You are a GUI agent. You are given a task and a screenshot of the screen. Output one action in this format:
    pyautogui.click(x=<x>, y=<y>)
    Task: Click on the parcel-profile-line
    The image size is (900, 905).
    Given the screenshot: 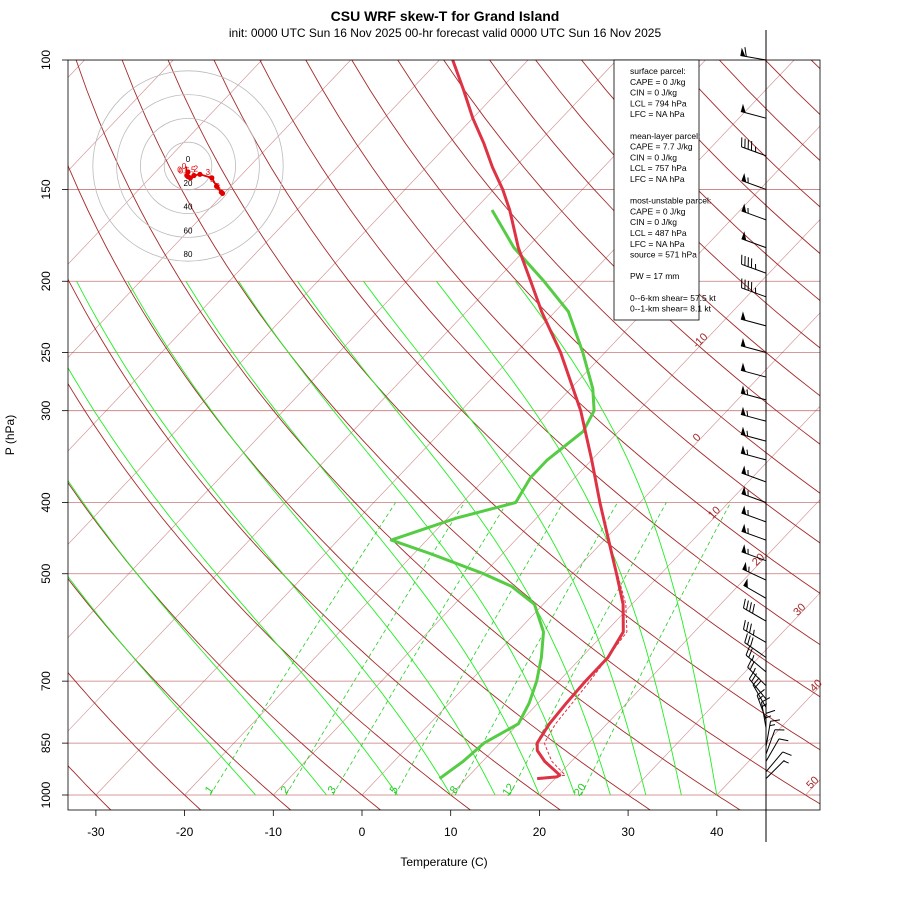 What is the action you would take?
    pyautogui.click(x=582, y=676)
    